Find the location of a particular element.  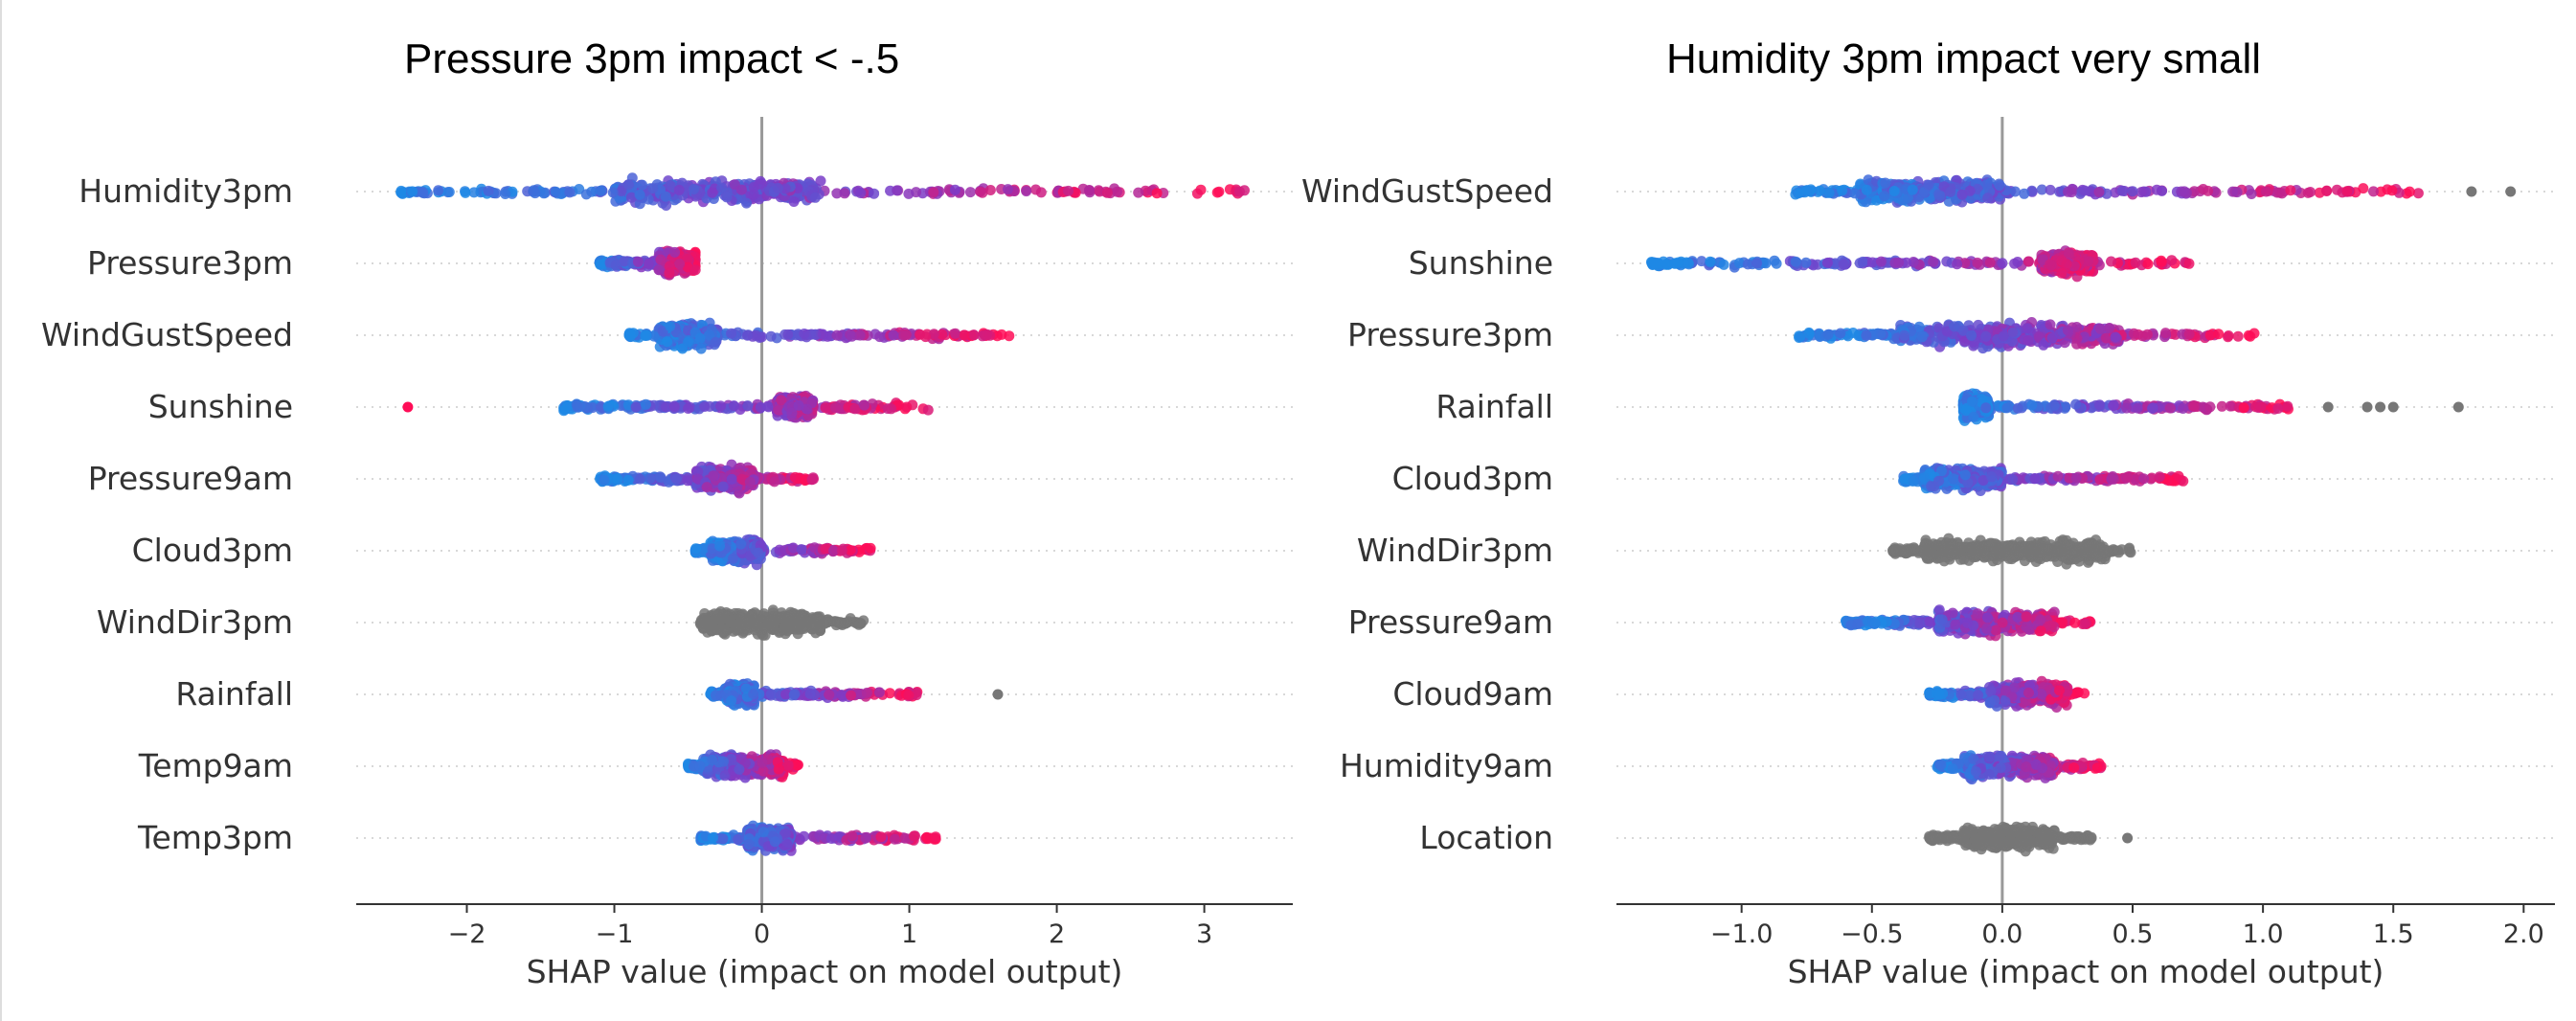

feature-row-dots is located at coordinates (822, 191).